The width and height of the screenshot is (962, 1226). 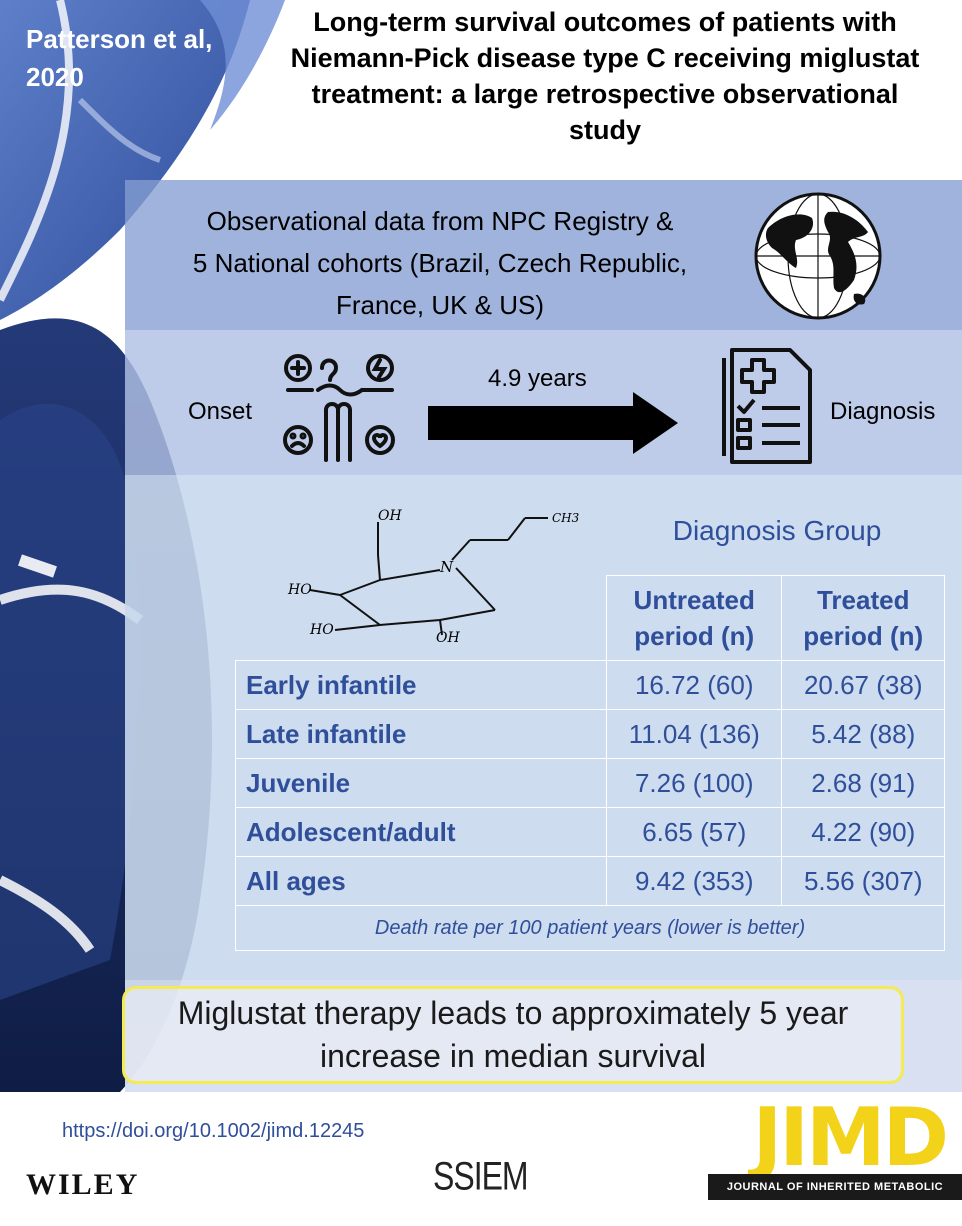 I want to click on obs-line-1: Observational data from NPC Registry &, so click(x=440, y=221).